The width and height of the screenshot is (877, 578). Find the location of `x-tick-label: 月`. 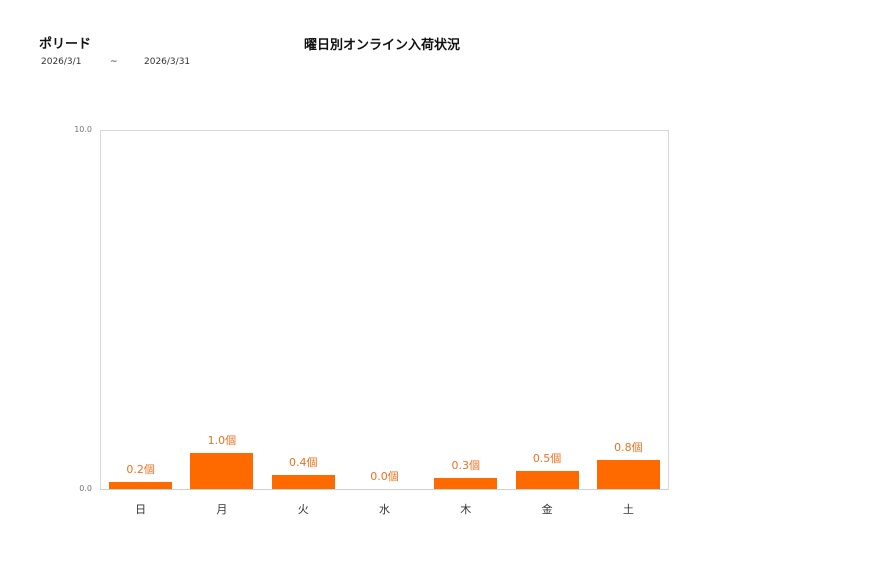

x-tick-label: 月 is located at coordinates (222, 509).